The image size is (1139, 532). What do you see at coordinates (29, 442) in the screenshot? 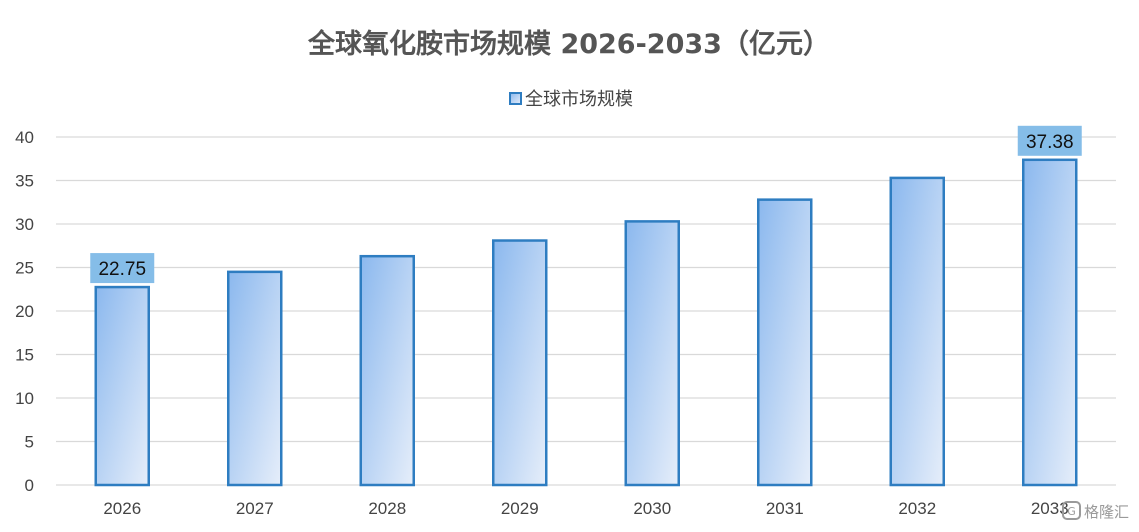
I see `y-tick-label: 5` at bounding box center [29, 442].